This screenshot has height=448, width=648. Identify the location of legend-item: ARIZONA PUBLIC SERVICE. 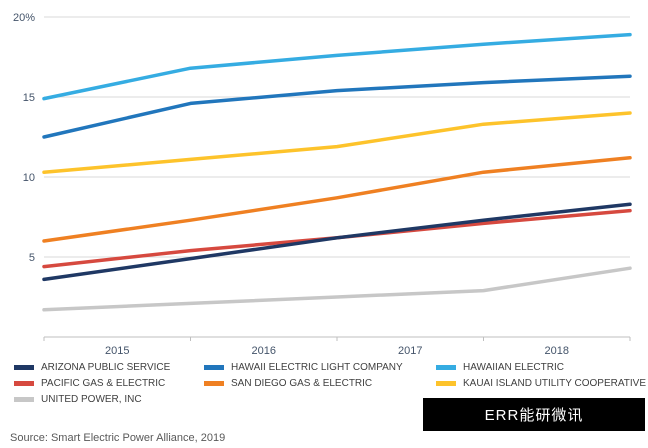
(109, 367).